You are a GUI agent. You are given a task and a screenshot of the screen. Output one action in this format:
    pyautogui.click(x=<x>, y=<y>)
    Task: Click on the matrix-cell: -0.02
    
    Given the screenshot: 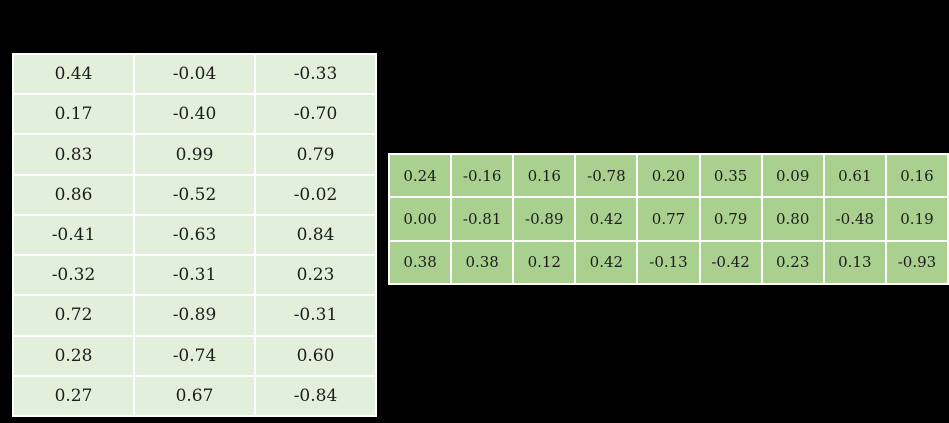 What is the action you would take?
    pyautogui.click(x=315, y=194)
    